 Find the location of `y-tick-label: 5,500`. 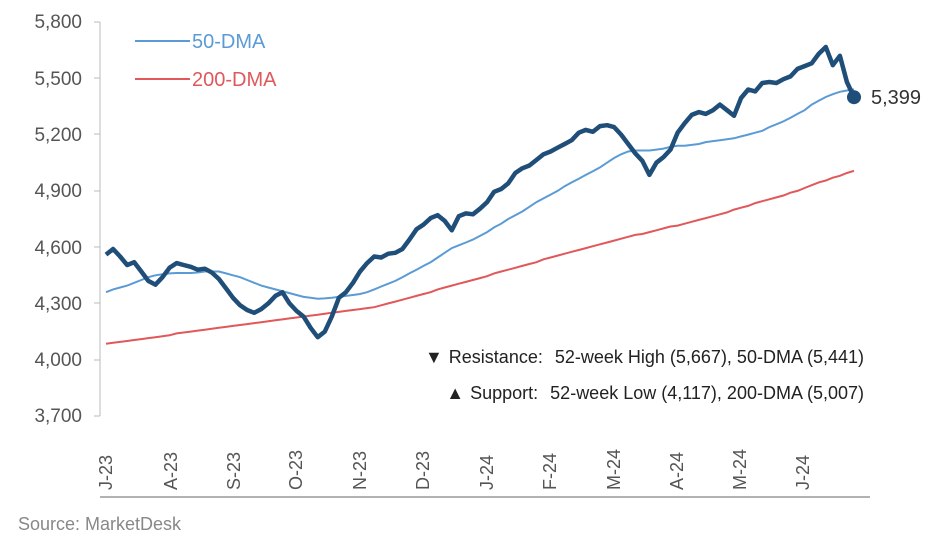

y-tick-label: 5,500 is located at coordinates (58, 79).